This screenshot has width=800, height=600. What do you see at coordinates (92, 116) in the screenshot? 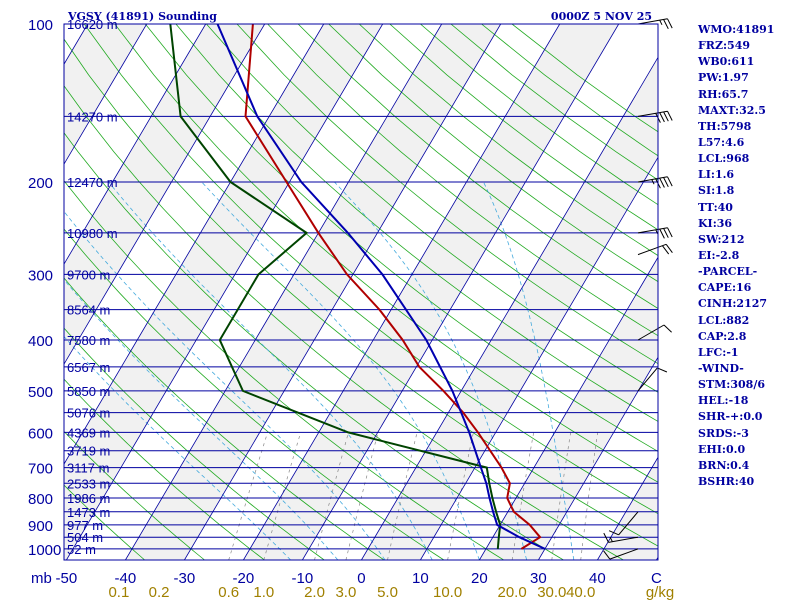
I see `height-label: 14270 m` at bounding box center [92, 116].